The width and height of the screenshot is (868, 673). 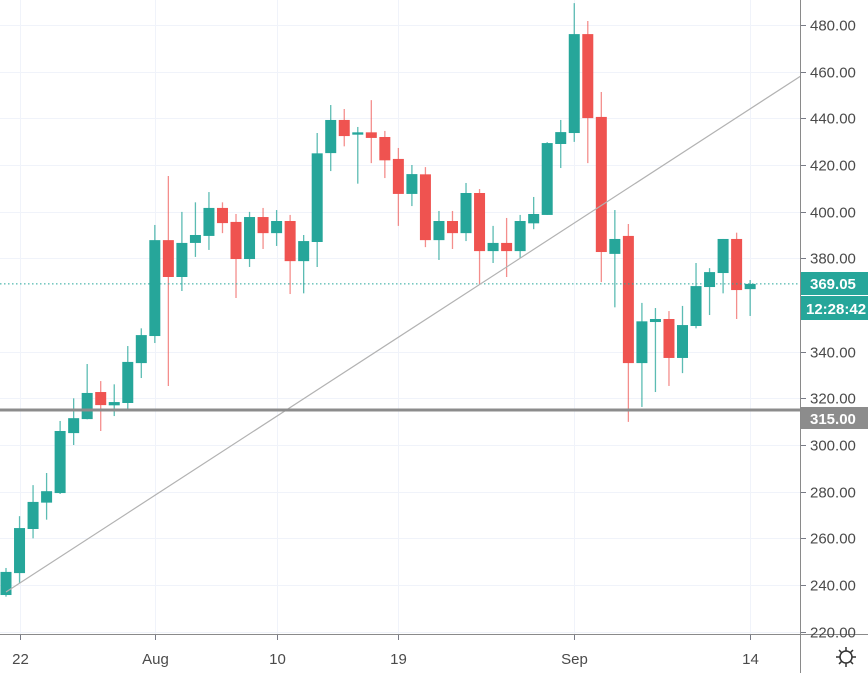 What do you see at coordinates (833, 353) in the screenshot?
I see `y-tick-label: 340.00` at bounding box center [833, 353].